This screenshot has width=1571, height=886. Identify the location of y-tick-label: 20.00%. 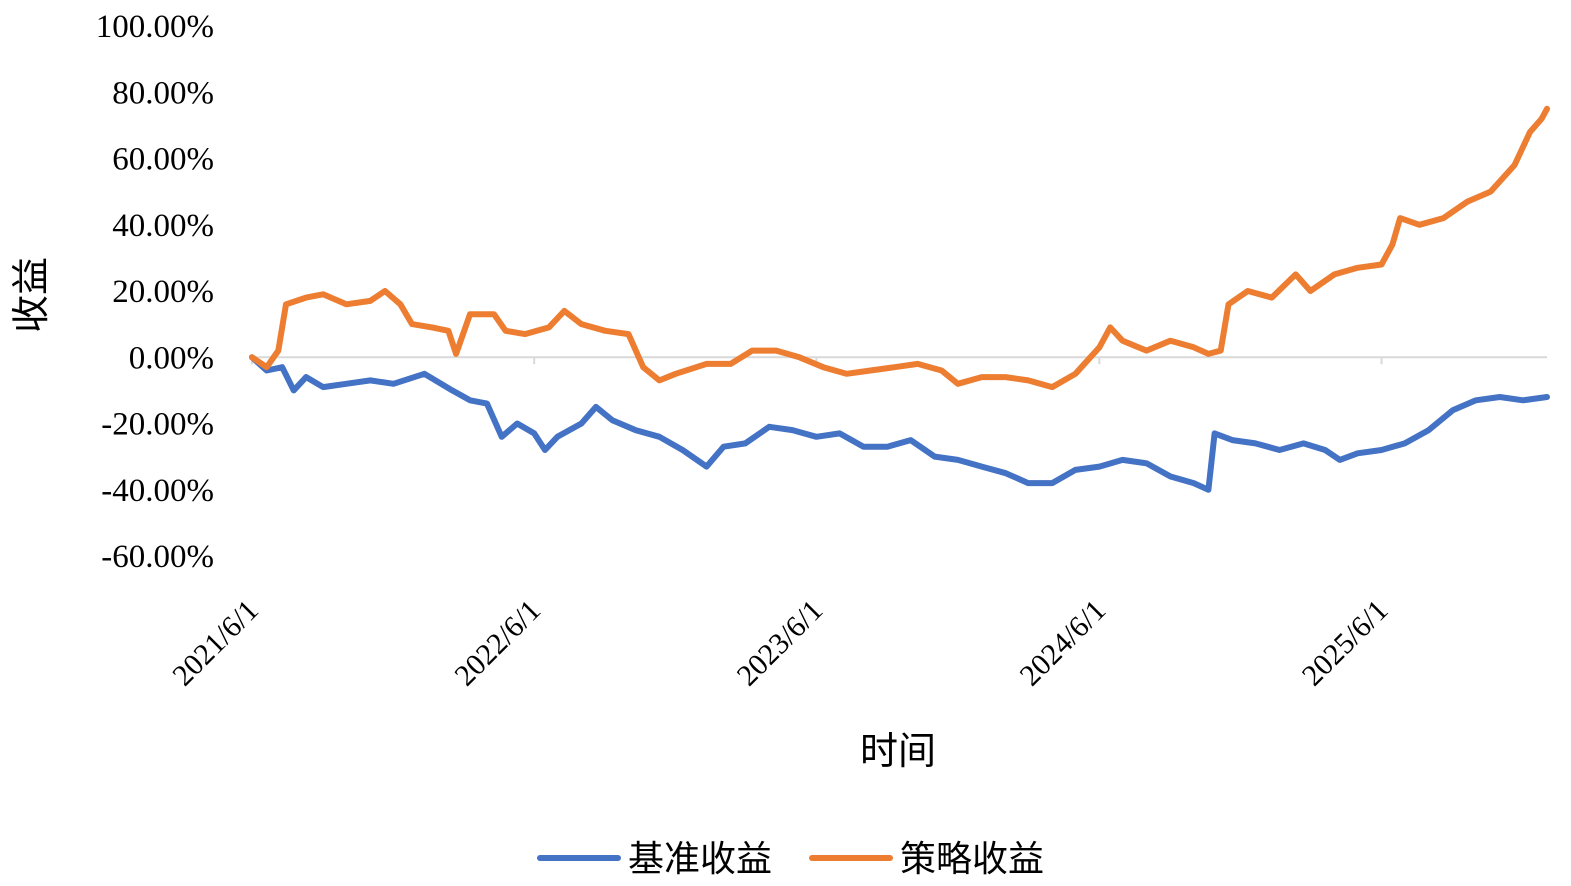
(163, 292).